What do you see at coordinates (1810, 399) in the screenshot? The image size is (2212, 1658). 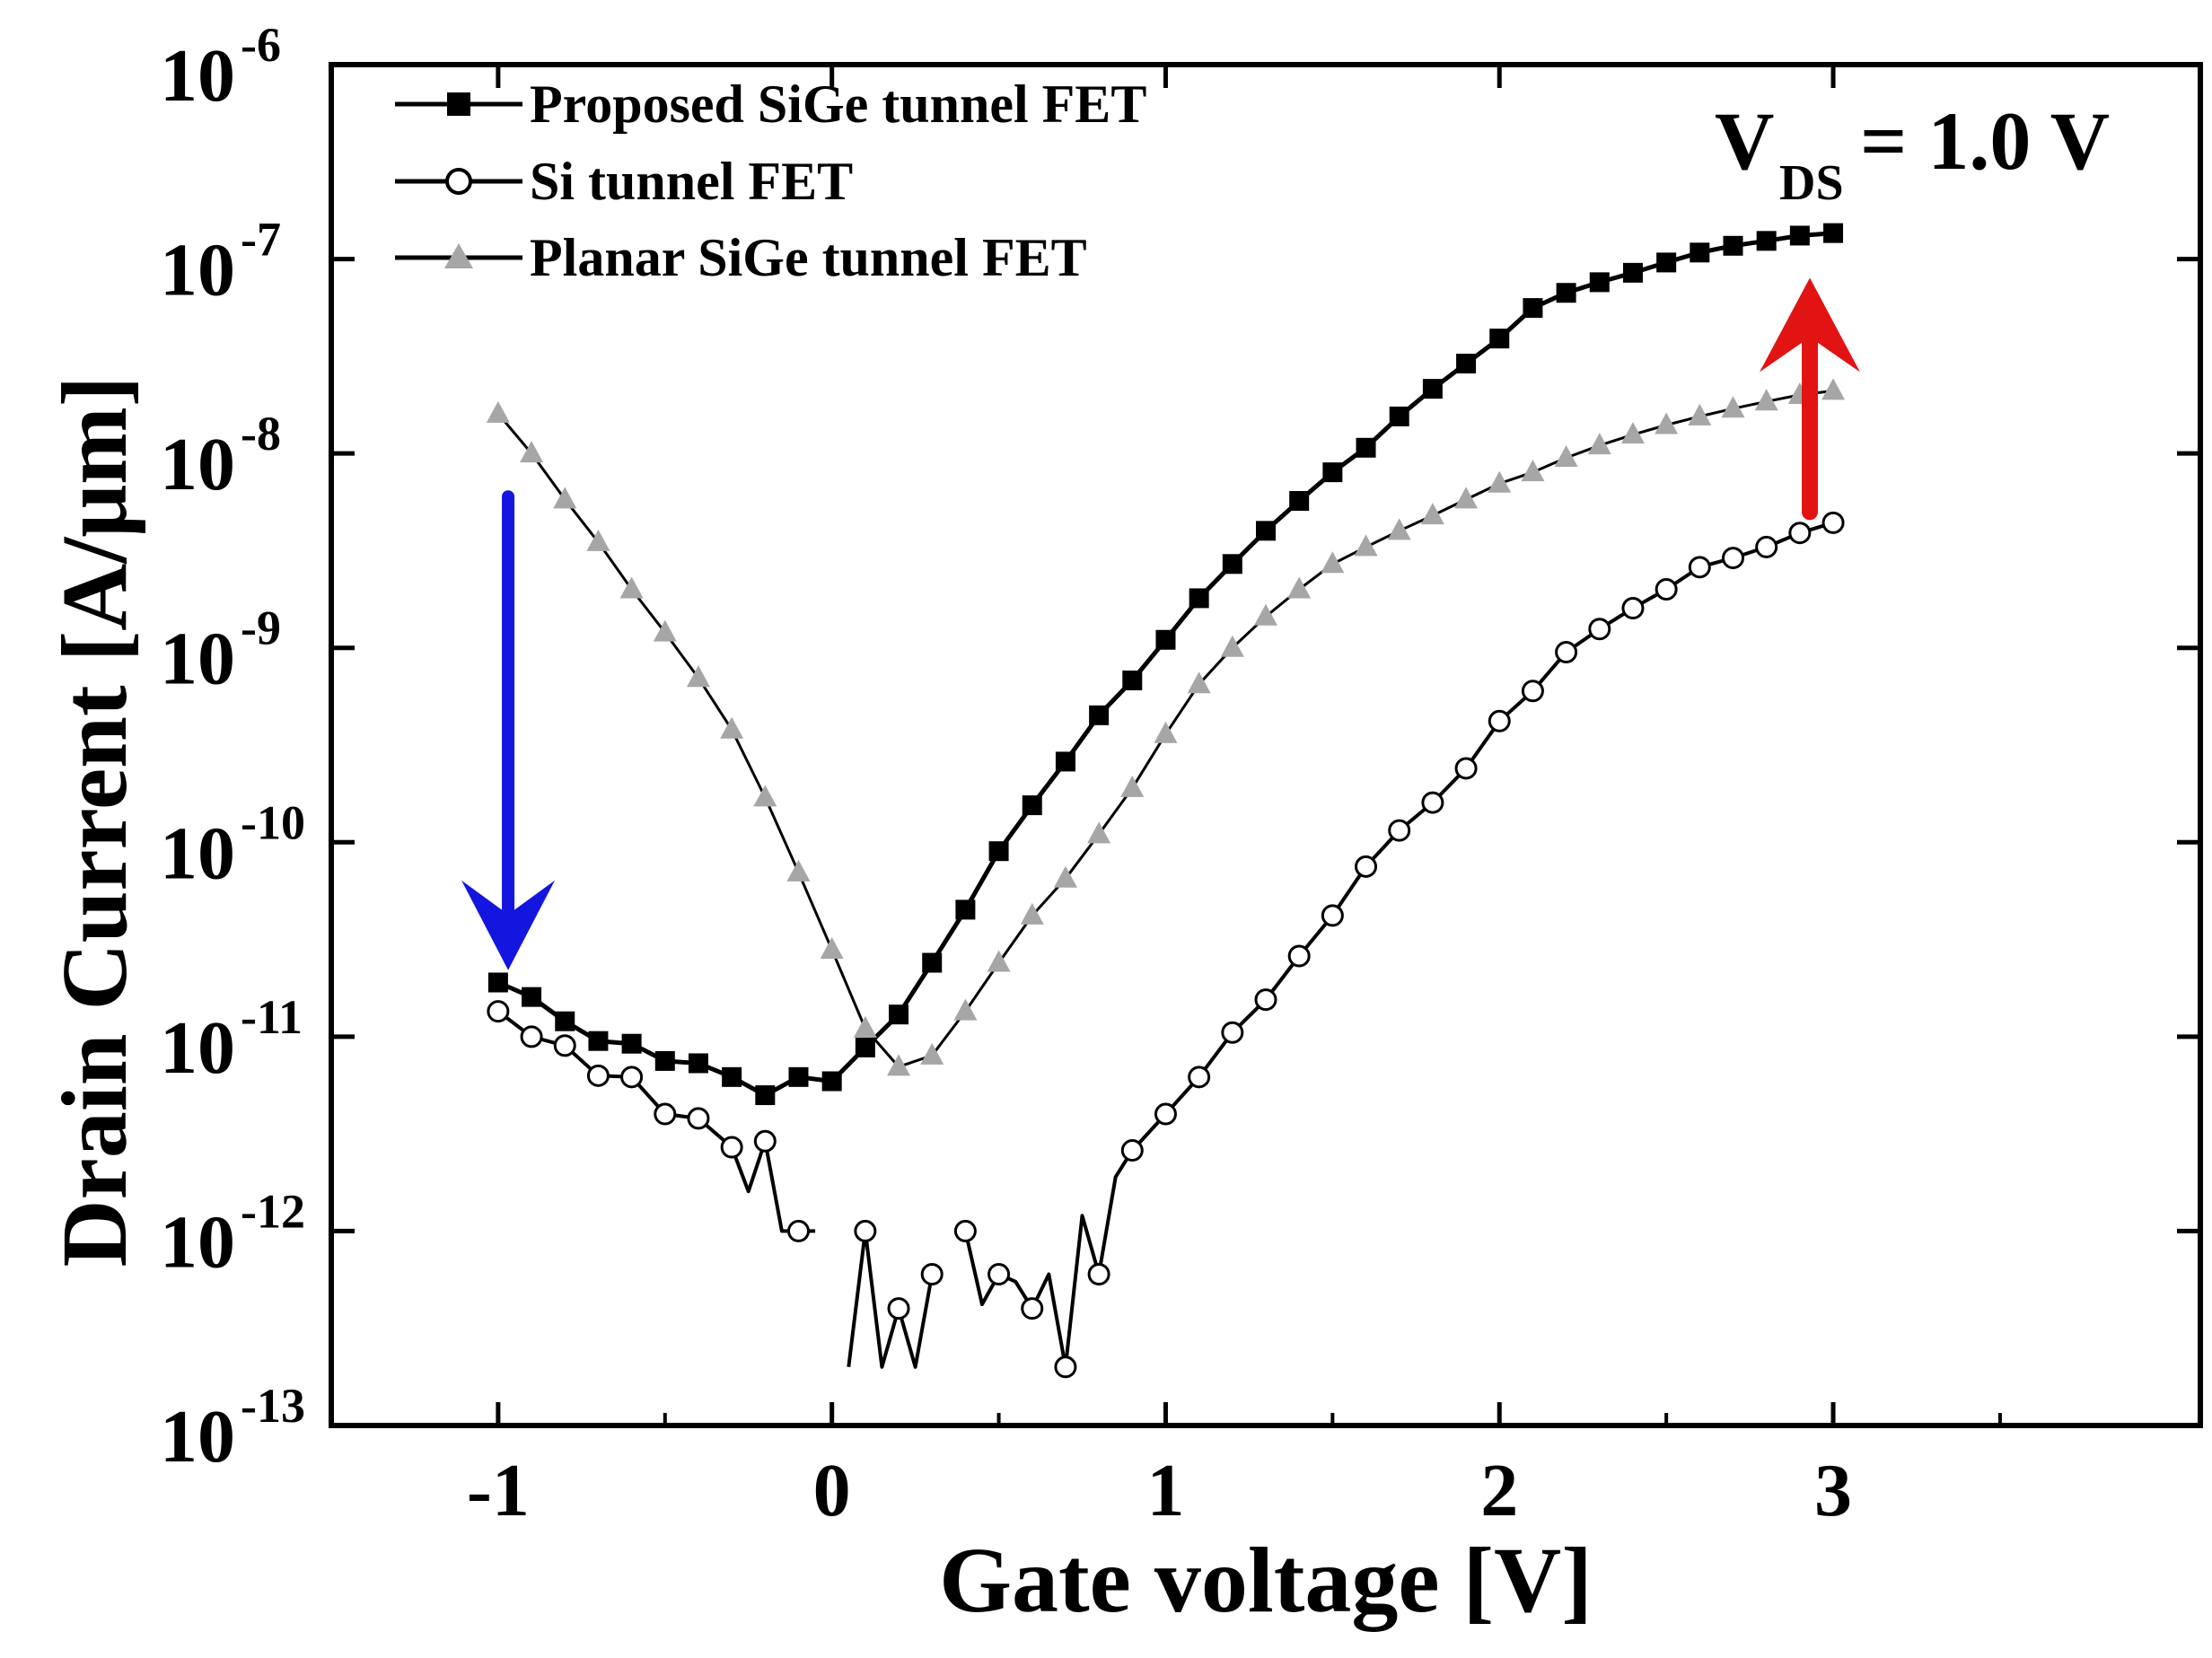 I see `red-up-arrow` at bounding box center [1810, 399].